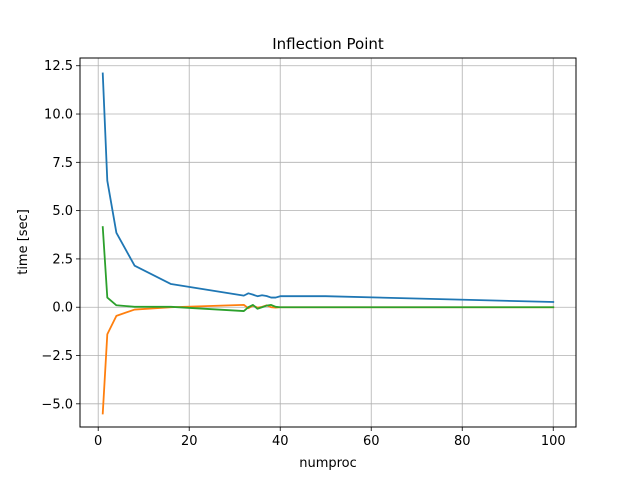 The image size is (640, 480). What do you see at coordinates (58, 115) in the screenshot?
I see `y-tick-label: 10.0` at bounding box center [58, 115].